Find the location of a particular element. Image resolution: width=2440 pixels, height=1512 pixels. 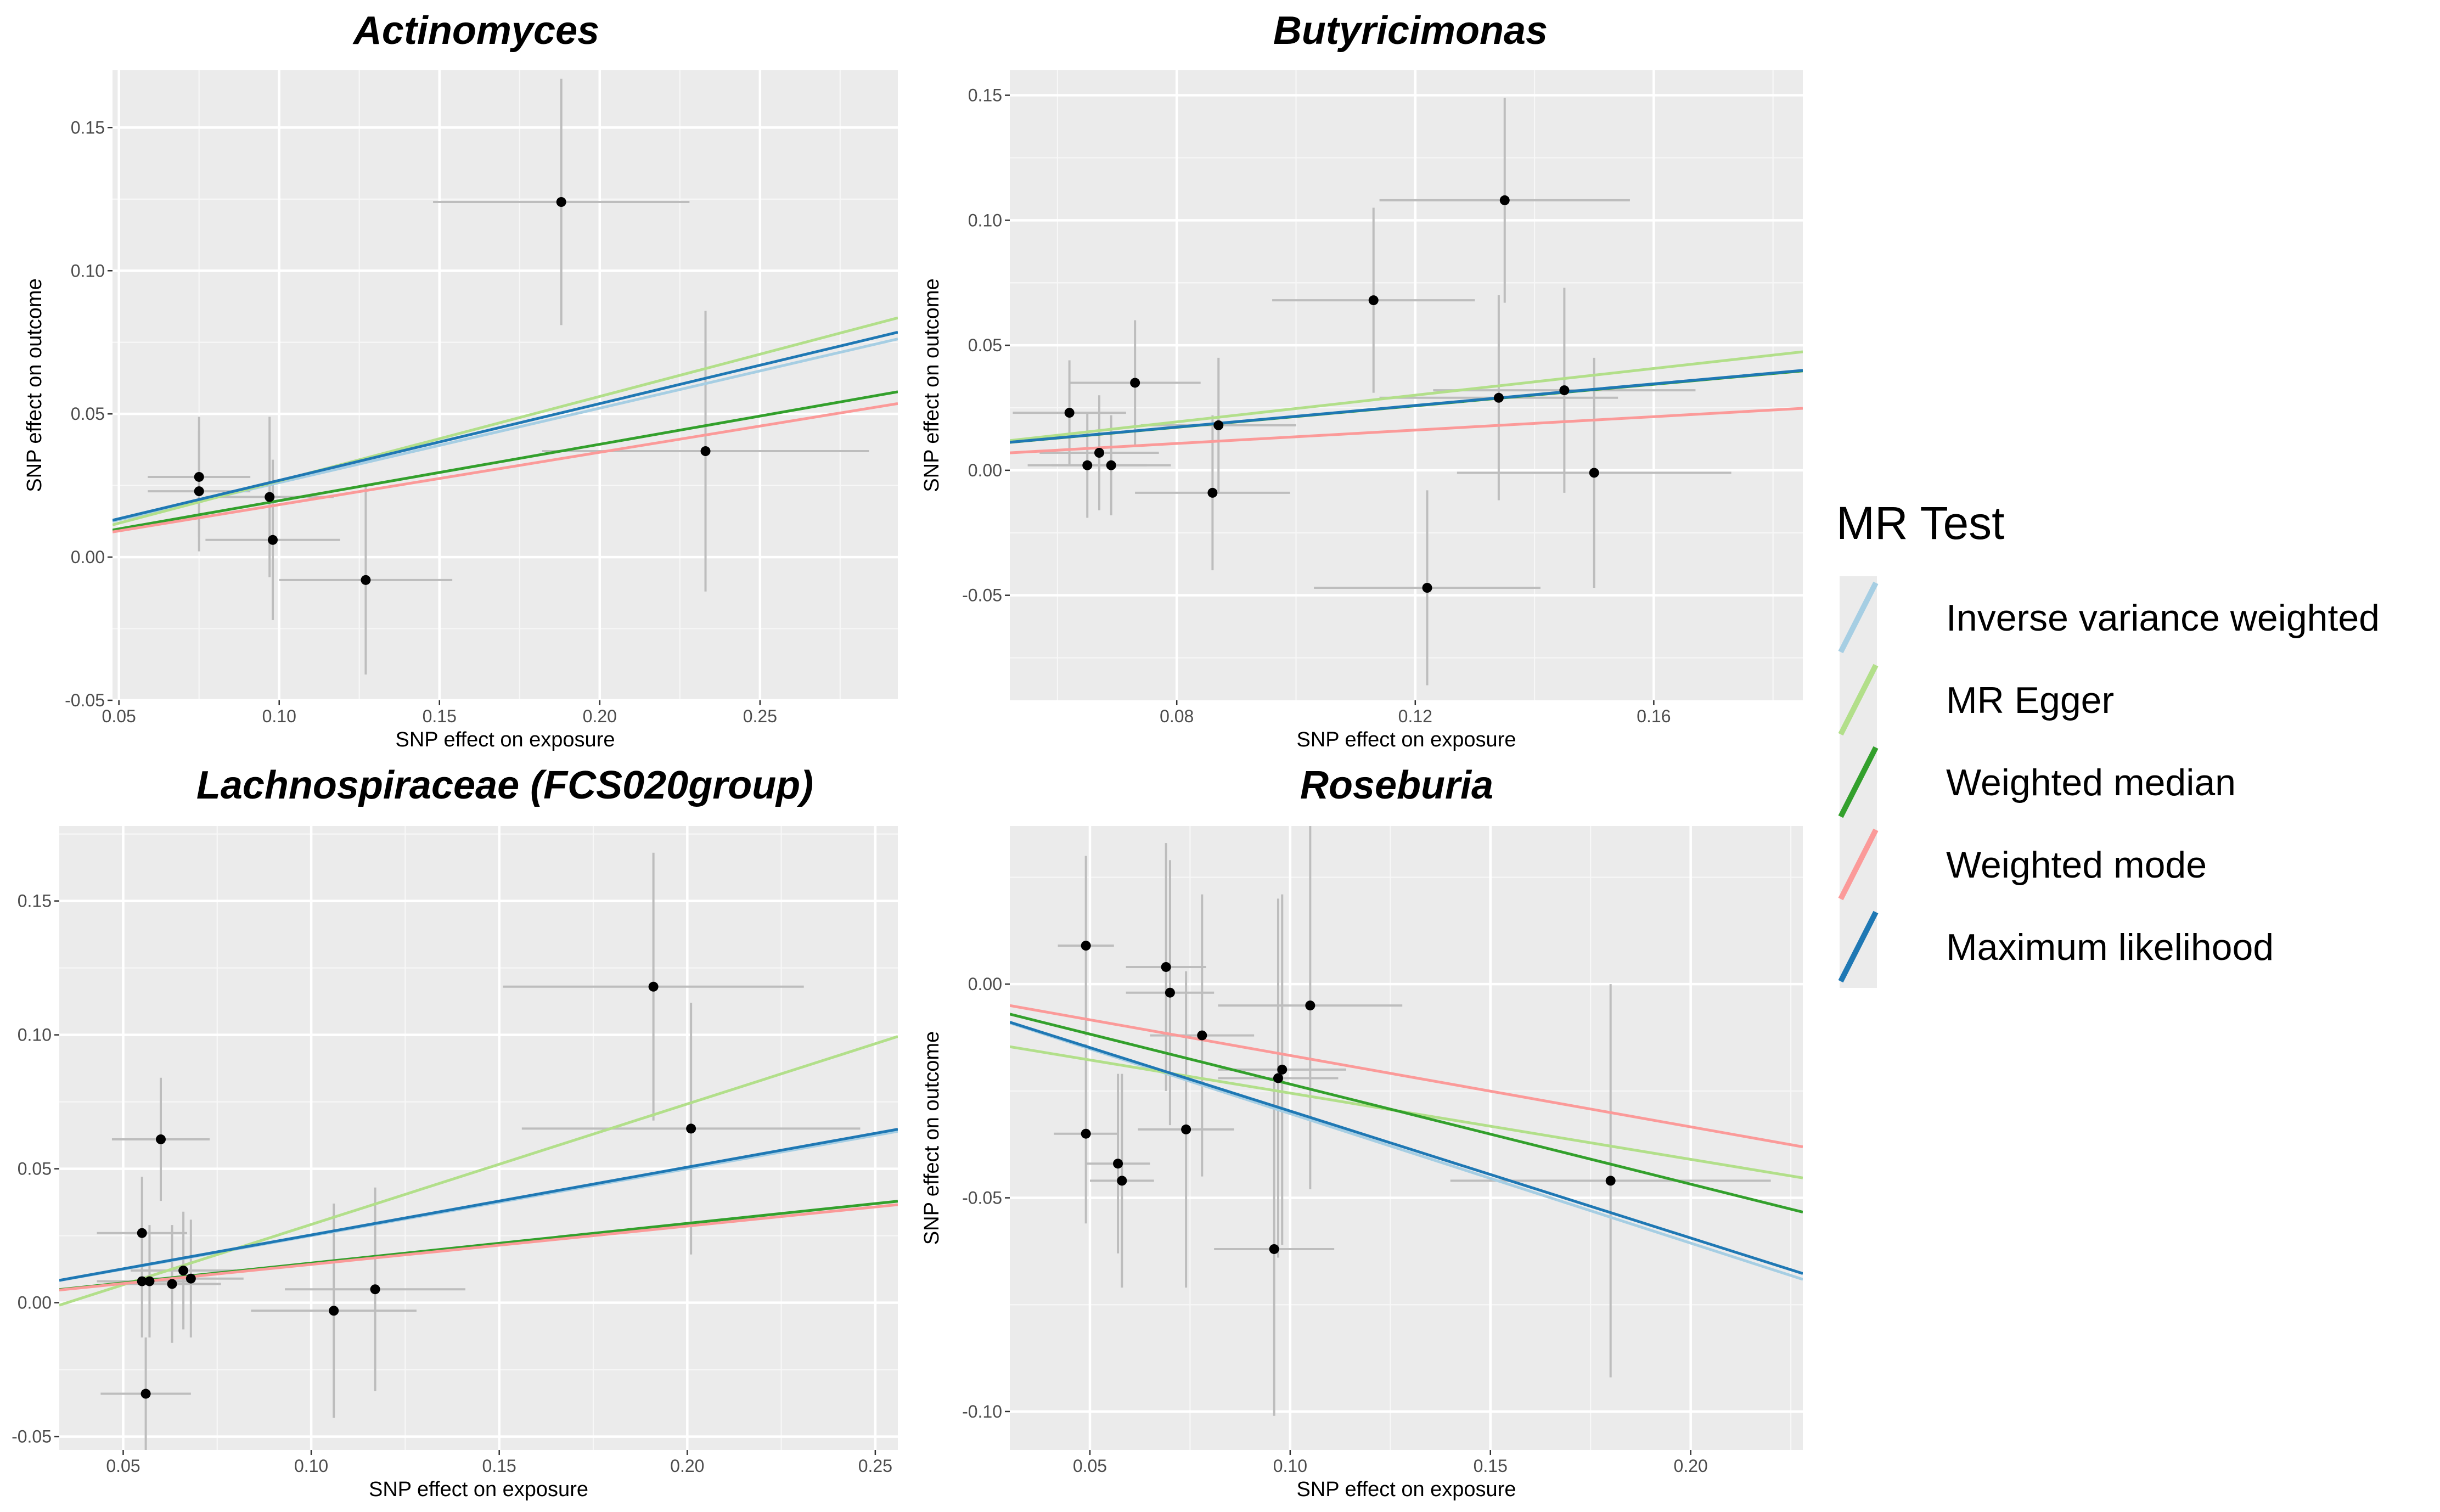

legend-label: MR Egger is located at coordinates (2030, 700).